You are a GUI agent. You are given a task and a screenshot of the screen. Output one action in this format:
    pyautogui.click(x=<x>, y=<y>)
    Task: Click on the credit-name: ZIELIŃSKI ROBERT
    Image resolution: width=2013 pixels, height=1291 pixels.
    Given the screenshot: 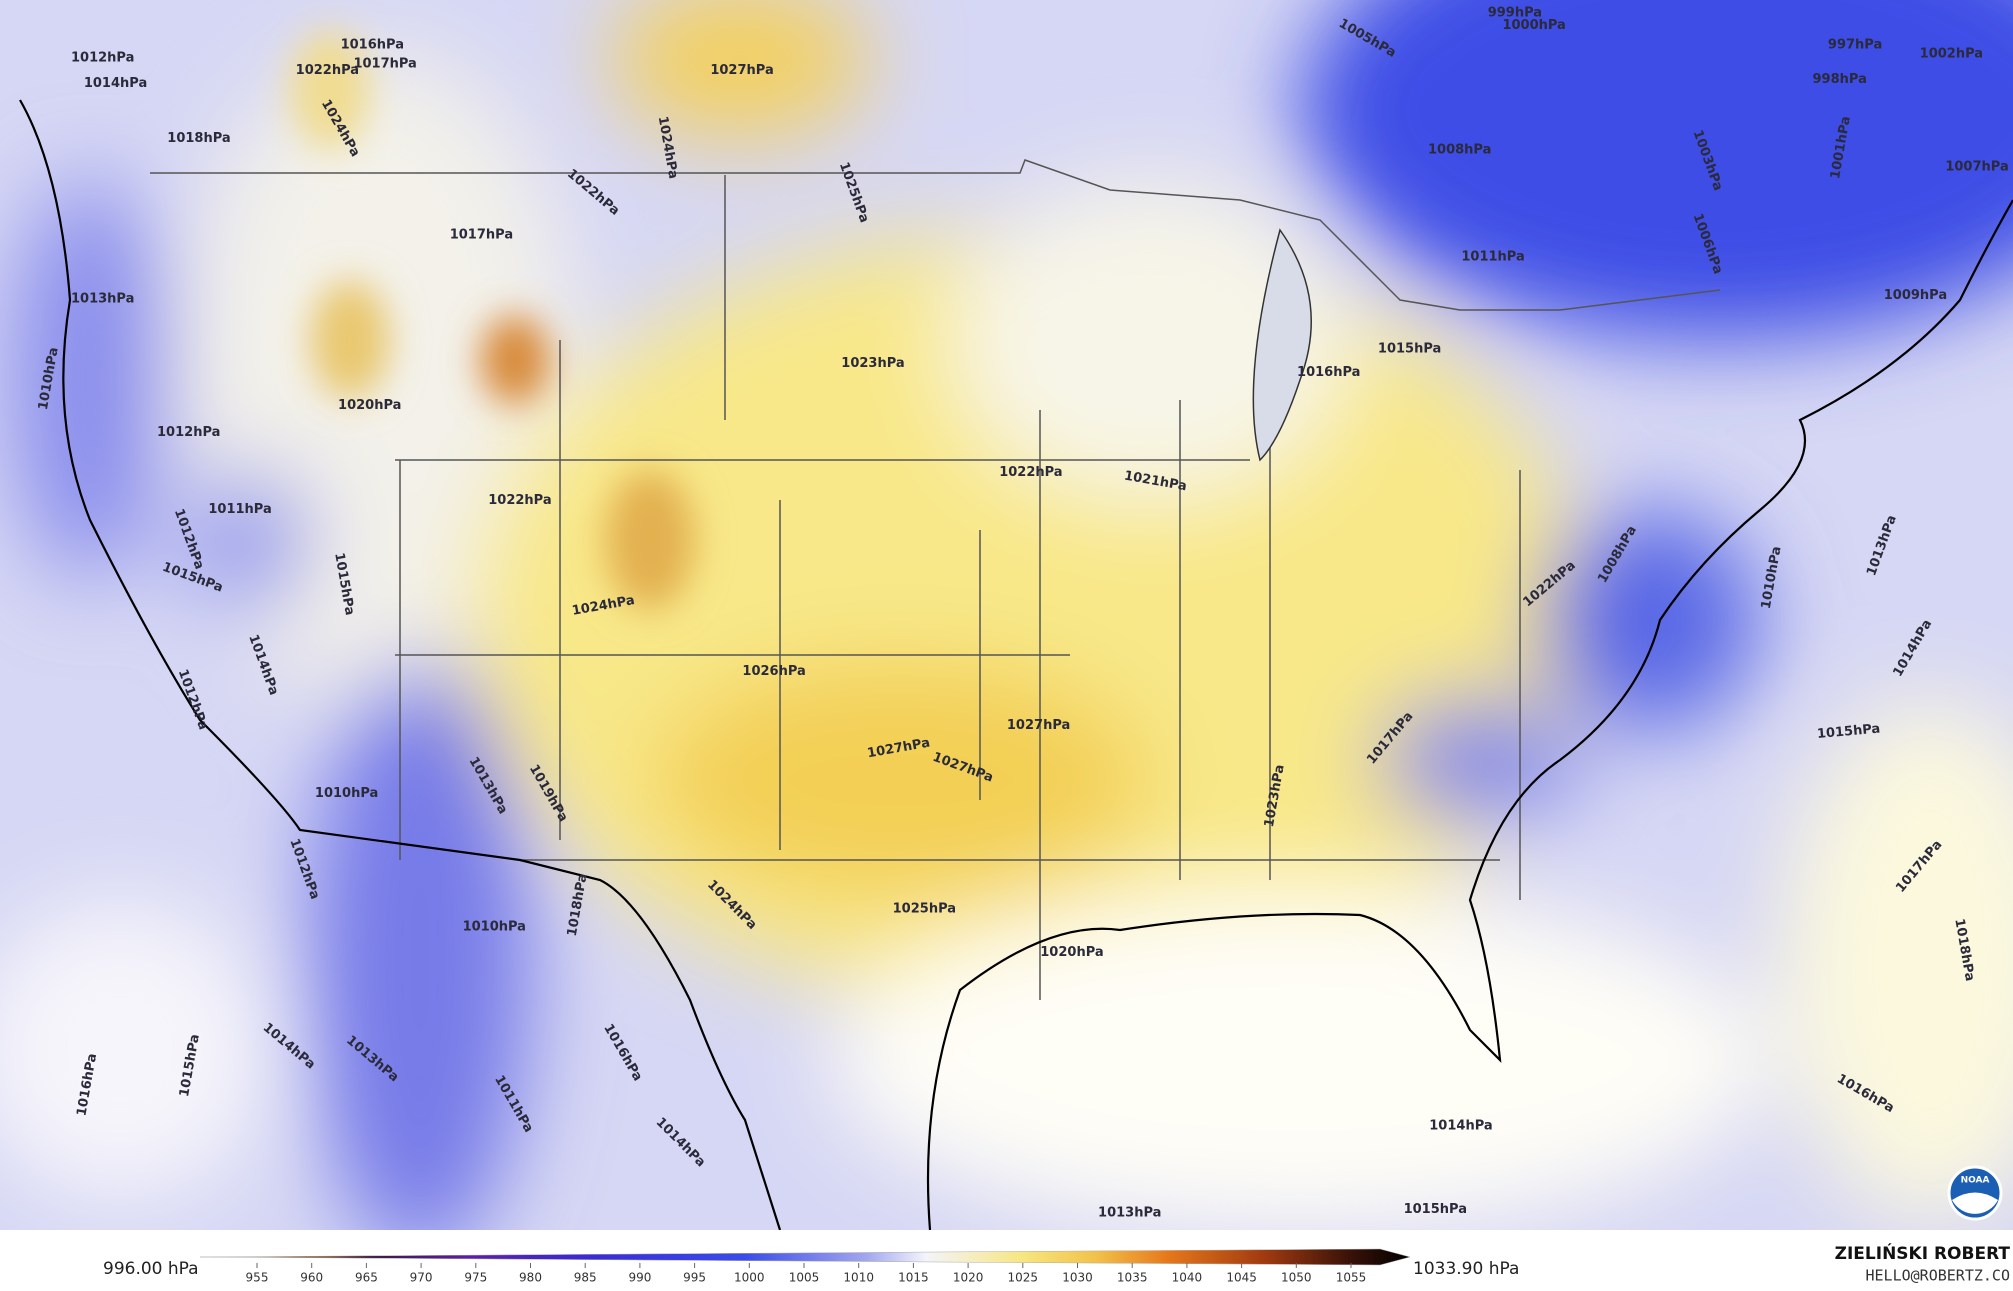 What is the action you would take?
    pyautogui.click(x=1923, y=1253)
    